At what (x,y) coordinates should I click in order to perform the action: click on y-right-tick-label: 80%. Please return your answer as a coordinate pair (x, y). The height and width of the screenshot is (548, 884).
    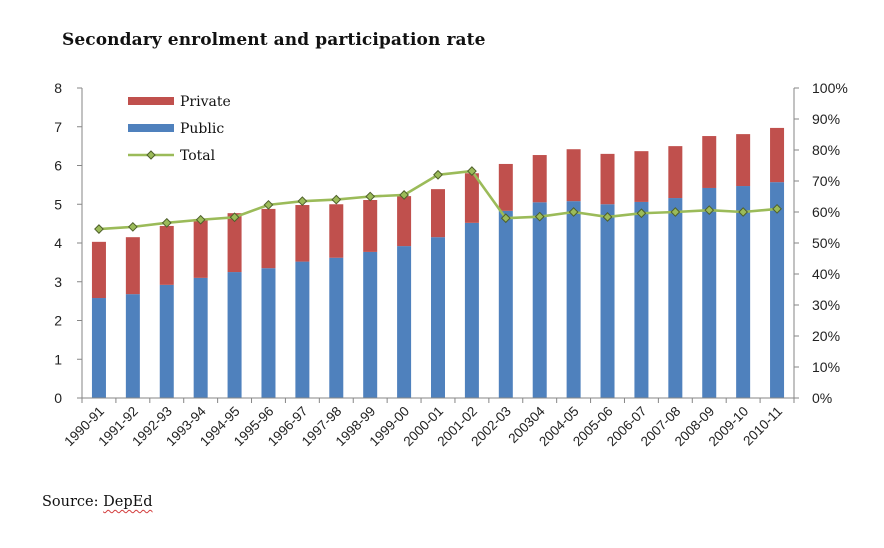
    Looking at the image, I should click on (826, 150).